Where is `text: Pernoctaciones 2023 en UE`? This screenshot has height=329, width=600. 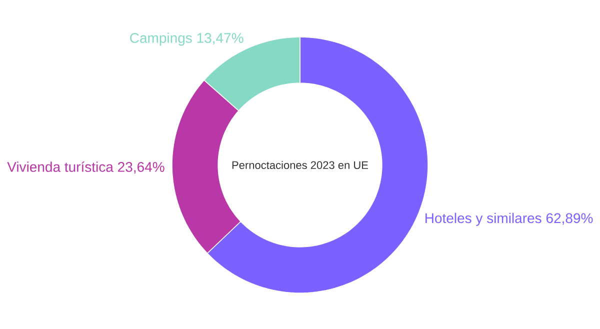
text: Pernoctaciones 2023 en UE is located at coordinates (300, 165).